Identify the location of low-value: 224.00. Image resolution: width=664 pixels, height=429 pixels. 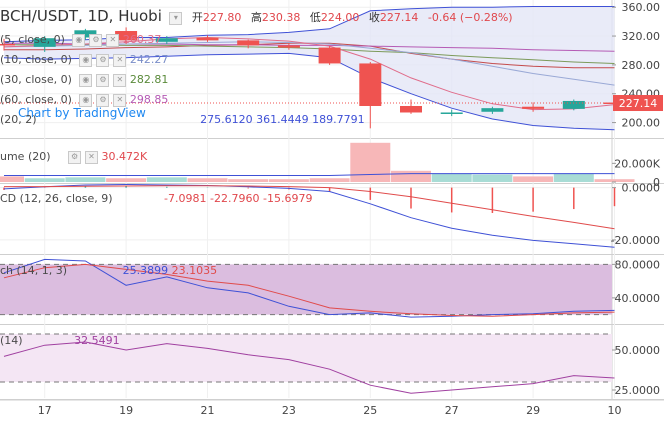
(340, 17).